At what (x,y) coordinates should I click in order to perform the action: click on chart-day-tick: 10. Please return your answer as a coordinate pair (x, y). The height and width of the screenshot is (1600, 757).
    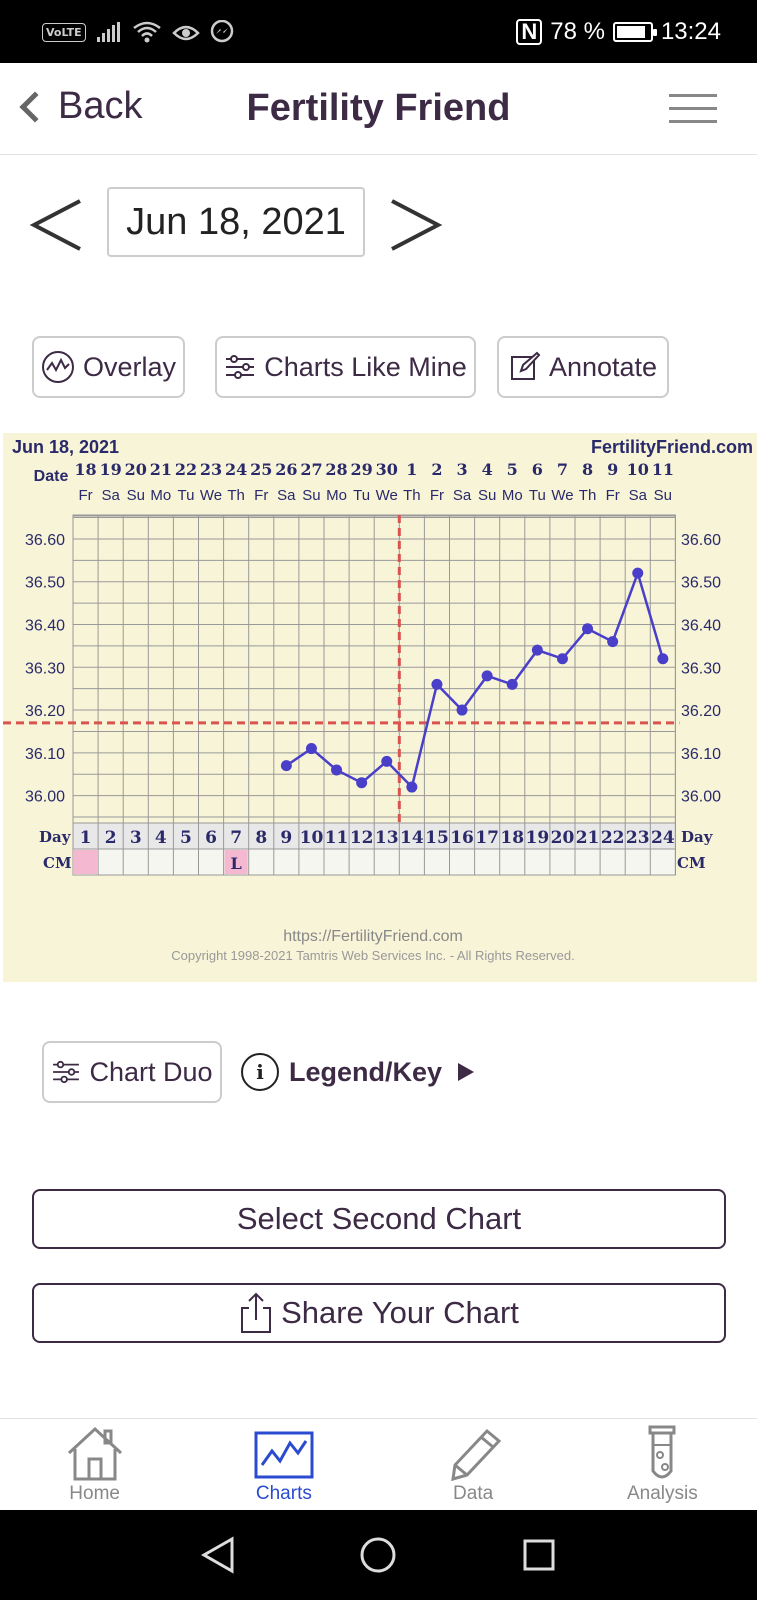
    Looking at the image, I should click on (312, 838).